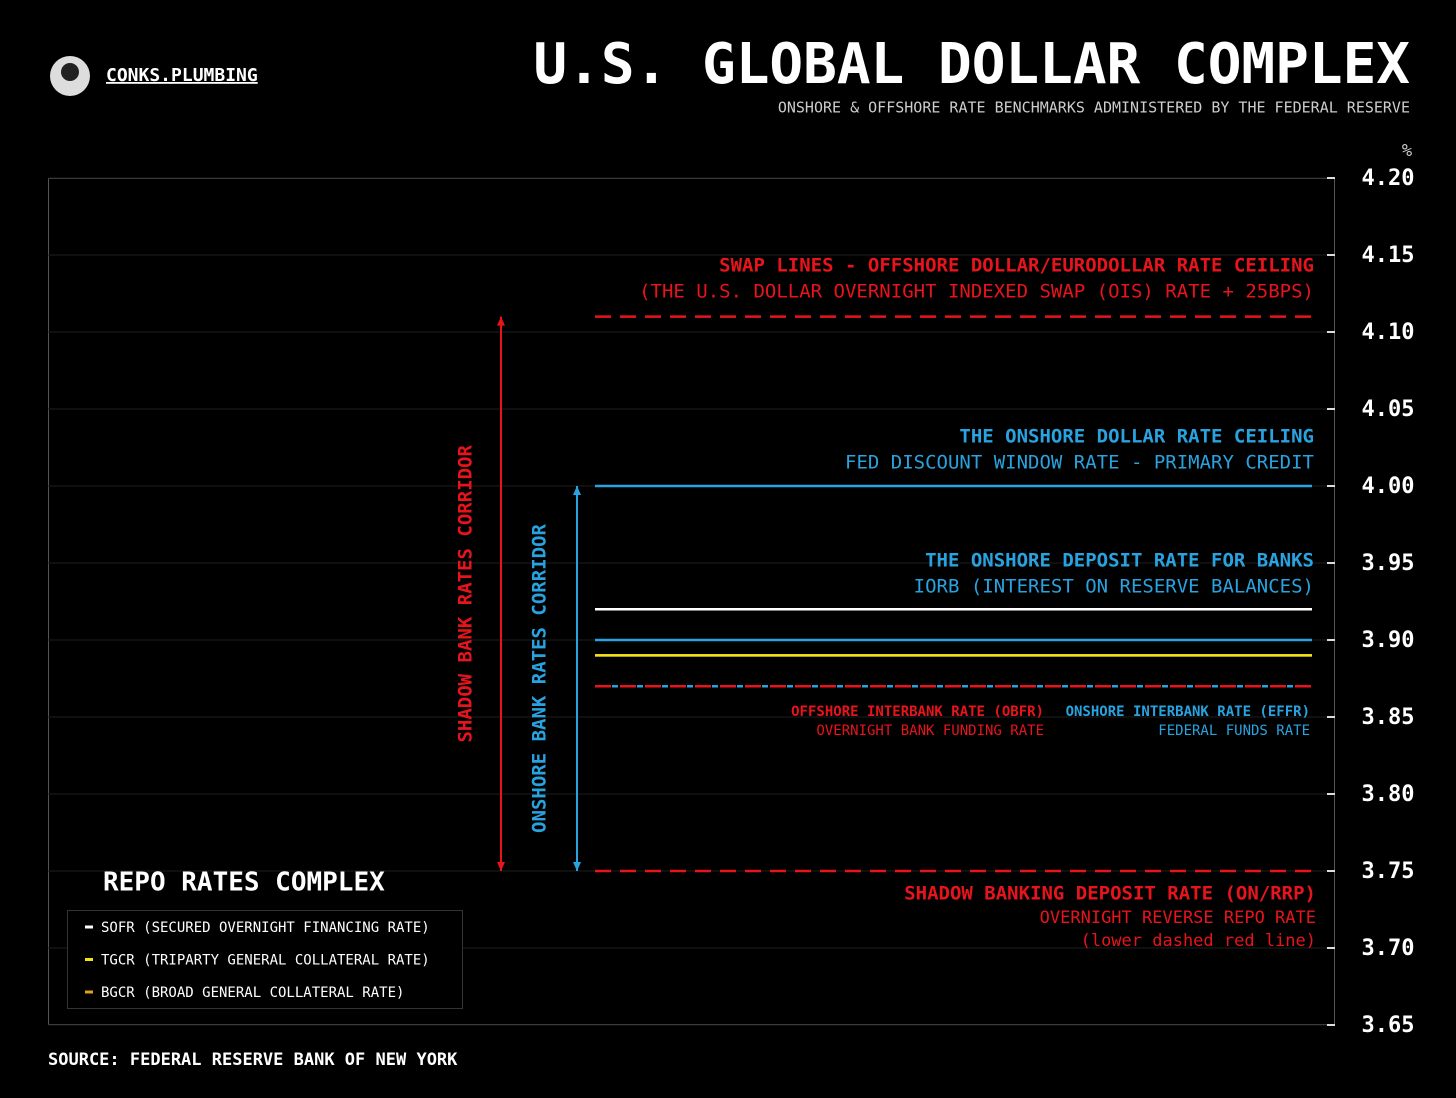 Image resolution: width=1456 pixels, height=1098 pixels. Describe the element at coordinates (1388, 332) in the screenshot. I see `y-tick-label: 4.10` at that location.